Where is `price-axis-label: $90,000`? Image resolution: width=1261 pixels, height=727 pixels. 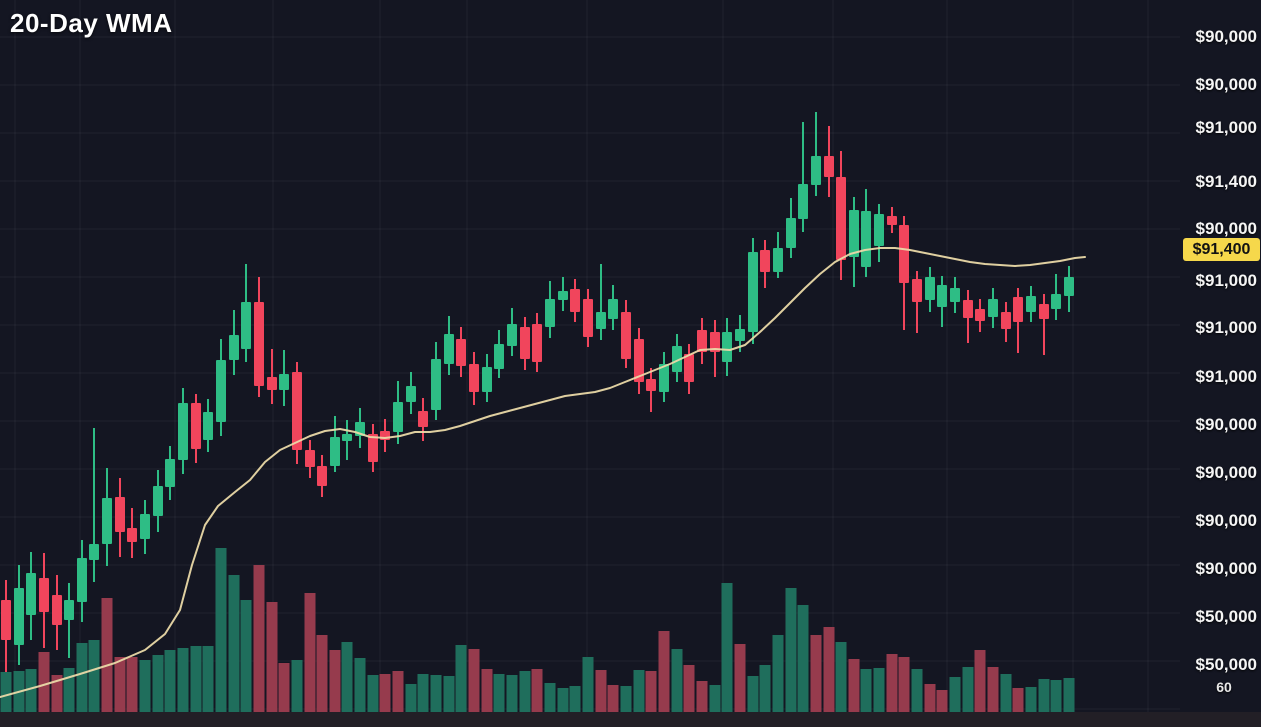 price-axis-label: $90,000 is located at coordinates (1226, 472).